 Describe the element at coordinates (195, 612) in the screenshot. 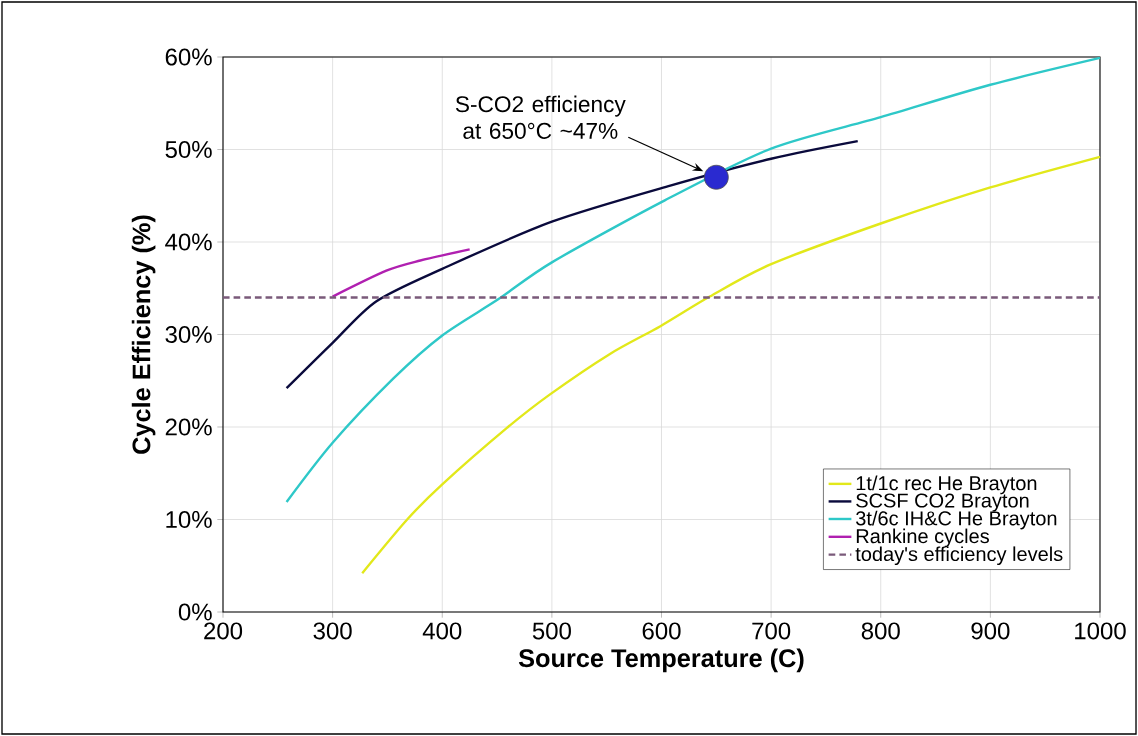

I see `y-tick-label: 0%` at that location.